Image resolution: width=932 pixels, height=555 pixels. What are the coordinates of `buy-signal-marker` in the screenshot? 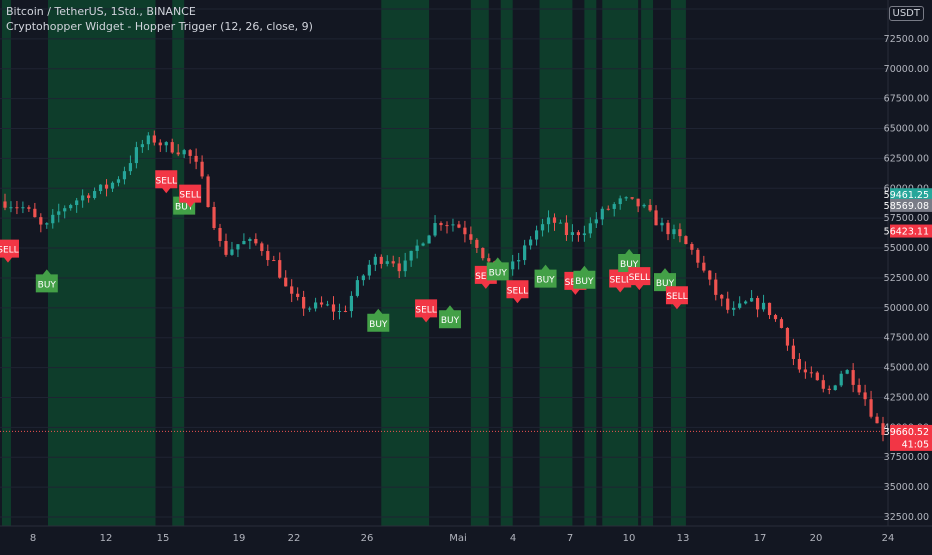 It's located at (665, 280).